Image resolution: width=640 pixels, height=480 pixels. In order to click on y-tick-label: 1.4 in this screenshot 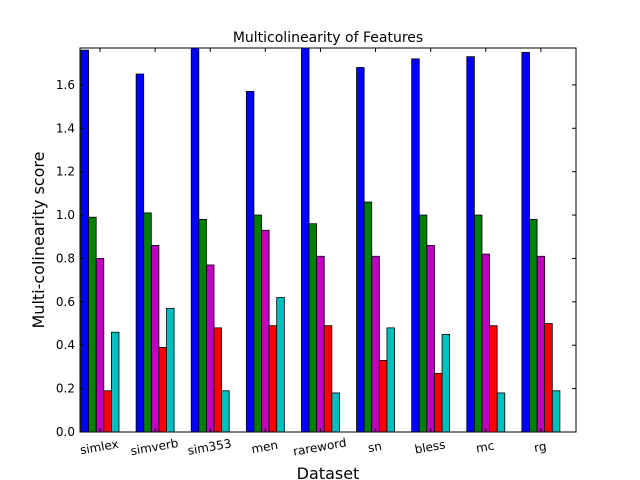, I will do `click(65, 128)`.